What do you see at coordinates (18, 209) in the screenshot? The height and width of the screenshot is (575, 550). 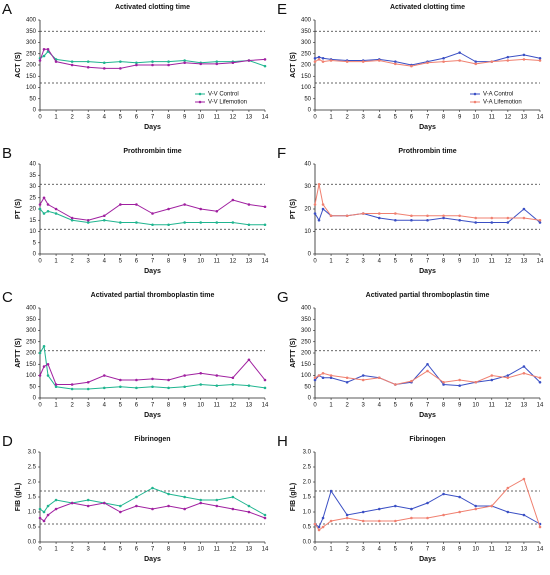 I see `y-axis-label: PT (S)` at bounding box center [18, 209].